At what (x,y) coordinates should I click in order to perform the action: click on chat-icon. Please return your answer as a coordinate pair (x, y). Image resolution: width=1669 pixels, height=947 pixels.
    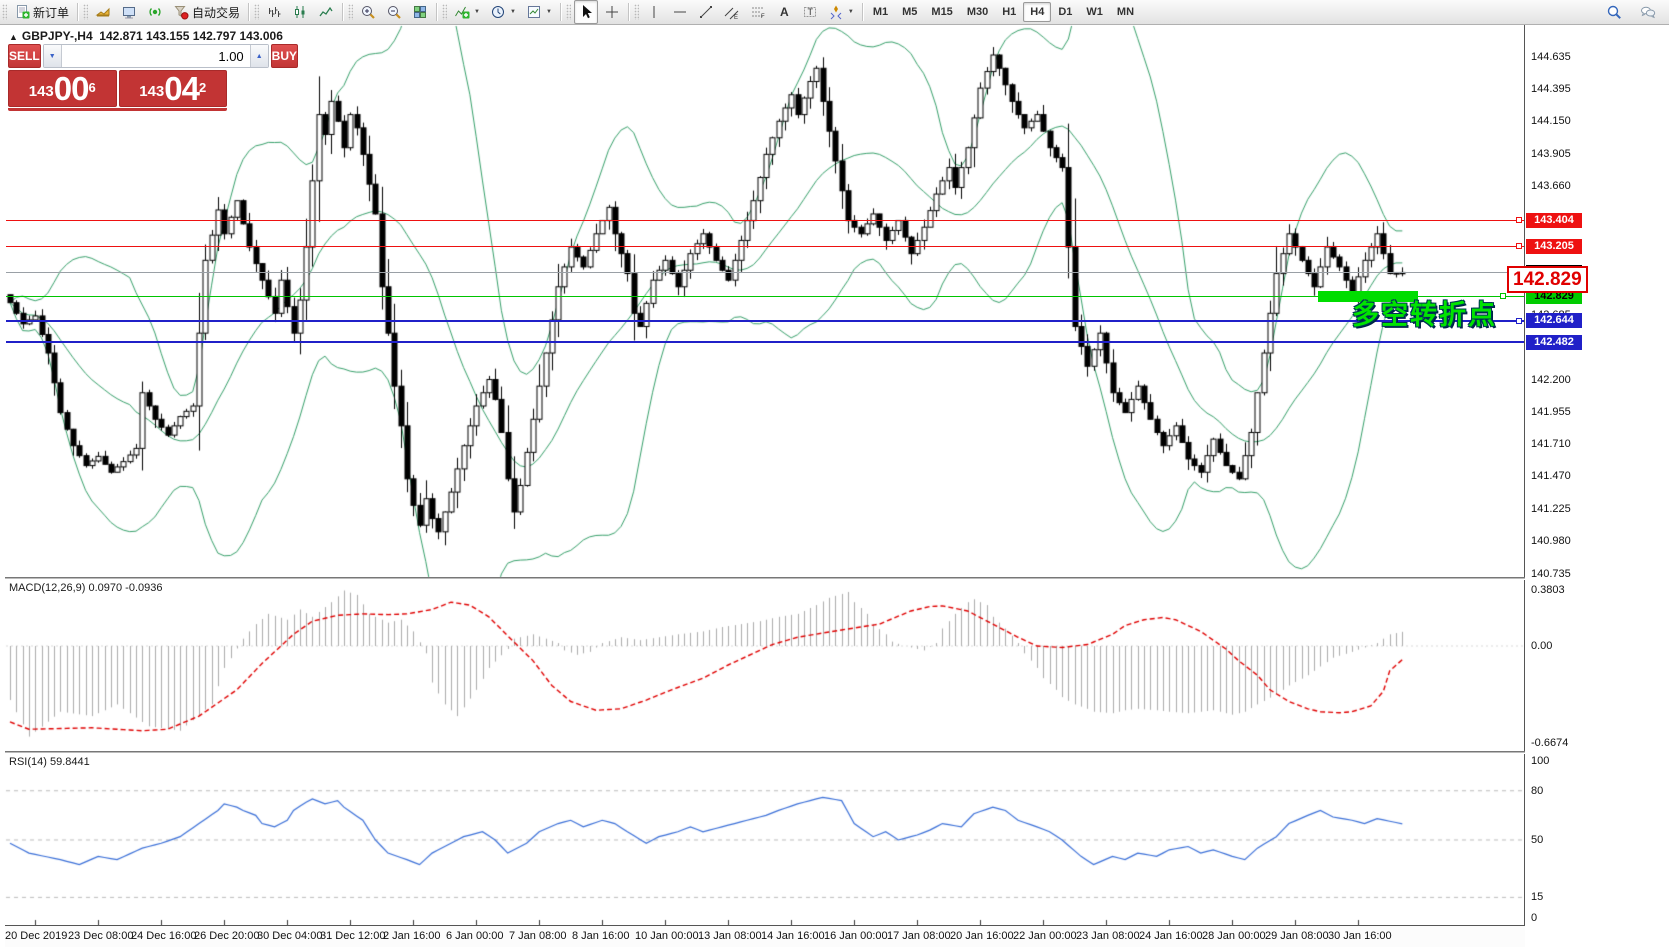
    Looking at the image, I should click on (1648, 12).